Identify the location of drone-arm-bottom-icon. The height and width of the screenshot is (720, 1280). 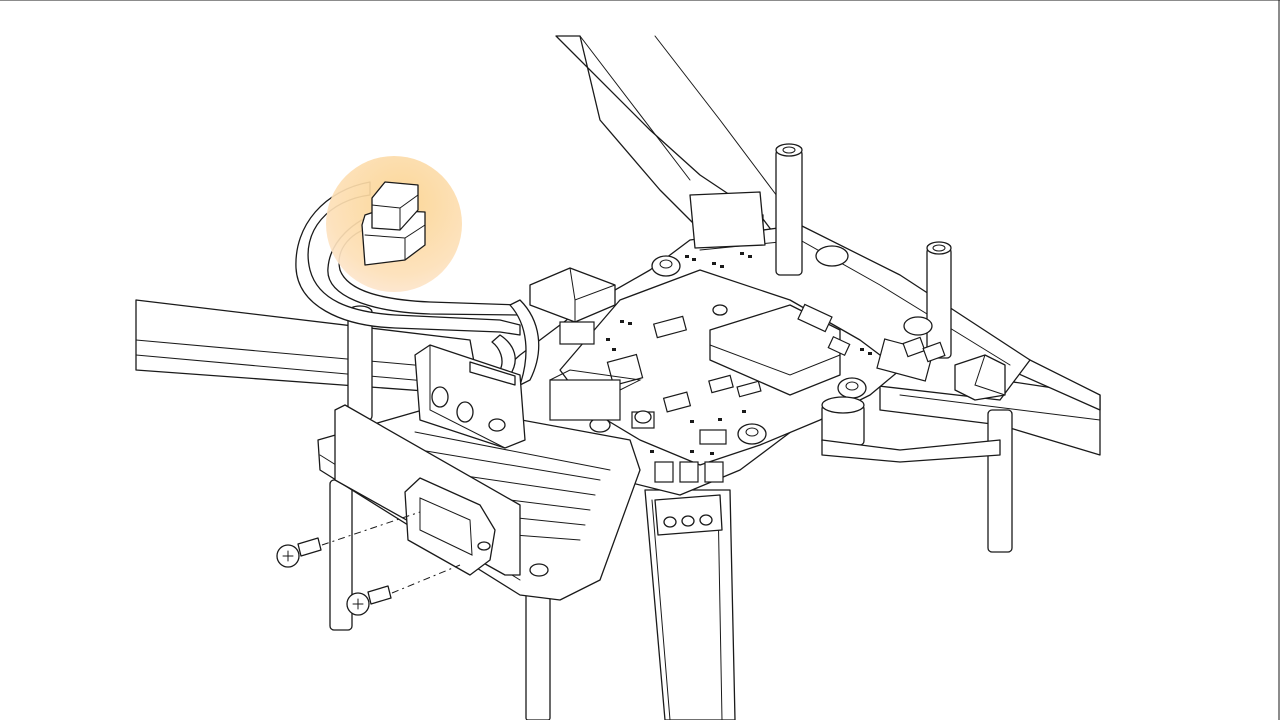
(690, 604).